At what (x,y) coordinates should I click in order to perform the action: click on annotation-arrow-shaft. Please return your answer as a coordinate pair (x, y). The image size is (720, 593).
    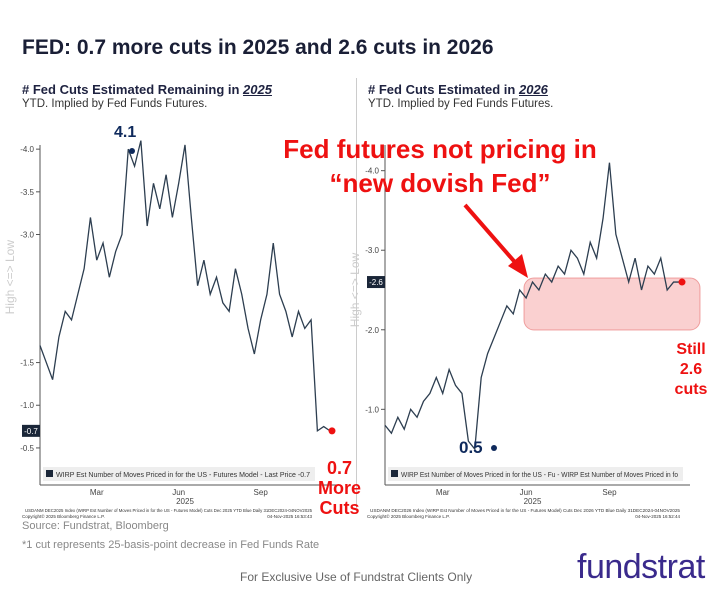
    Looking at the image, I should click on (492, 236).